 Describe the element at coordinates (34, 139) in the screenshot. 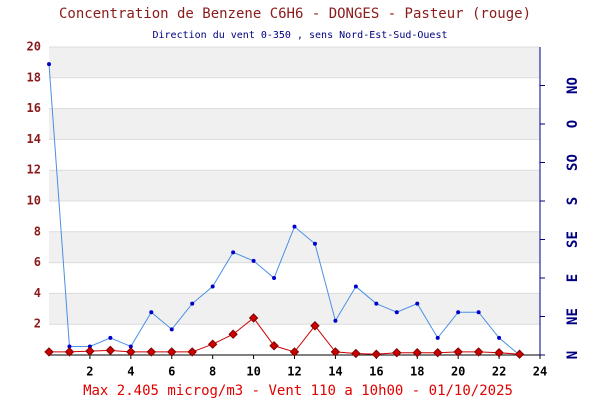

I see `y-tick-label: 14` at that location.